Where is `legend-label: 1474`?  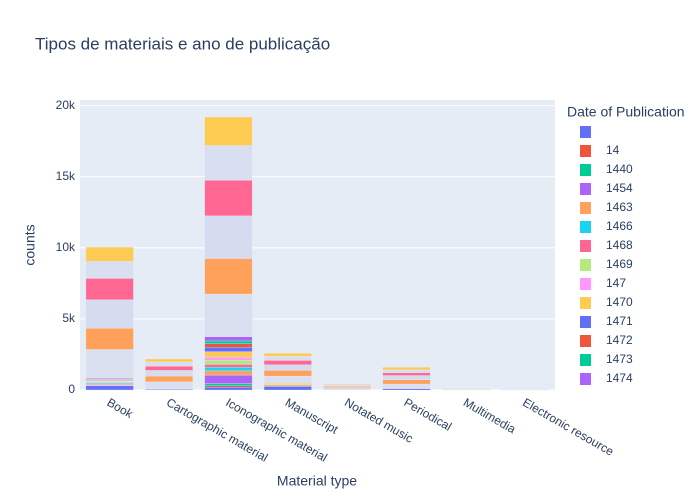
legend-label: 1474 is located at coordinates (619, 378).